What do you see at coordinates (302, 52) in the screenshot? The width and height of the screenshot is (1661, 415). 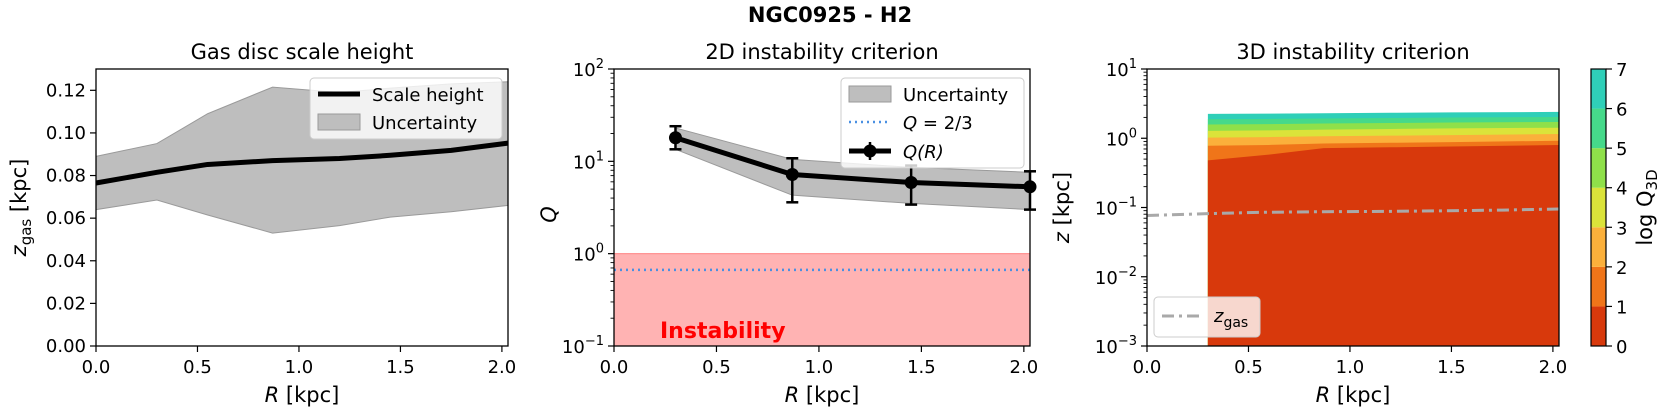 I see `panel-title: Gas disc scale height` at bounding box center [302, 52].